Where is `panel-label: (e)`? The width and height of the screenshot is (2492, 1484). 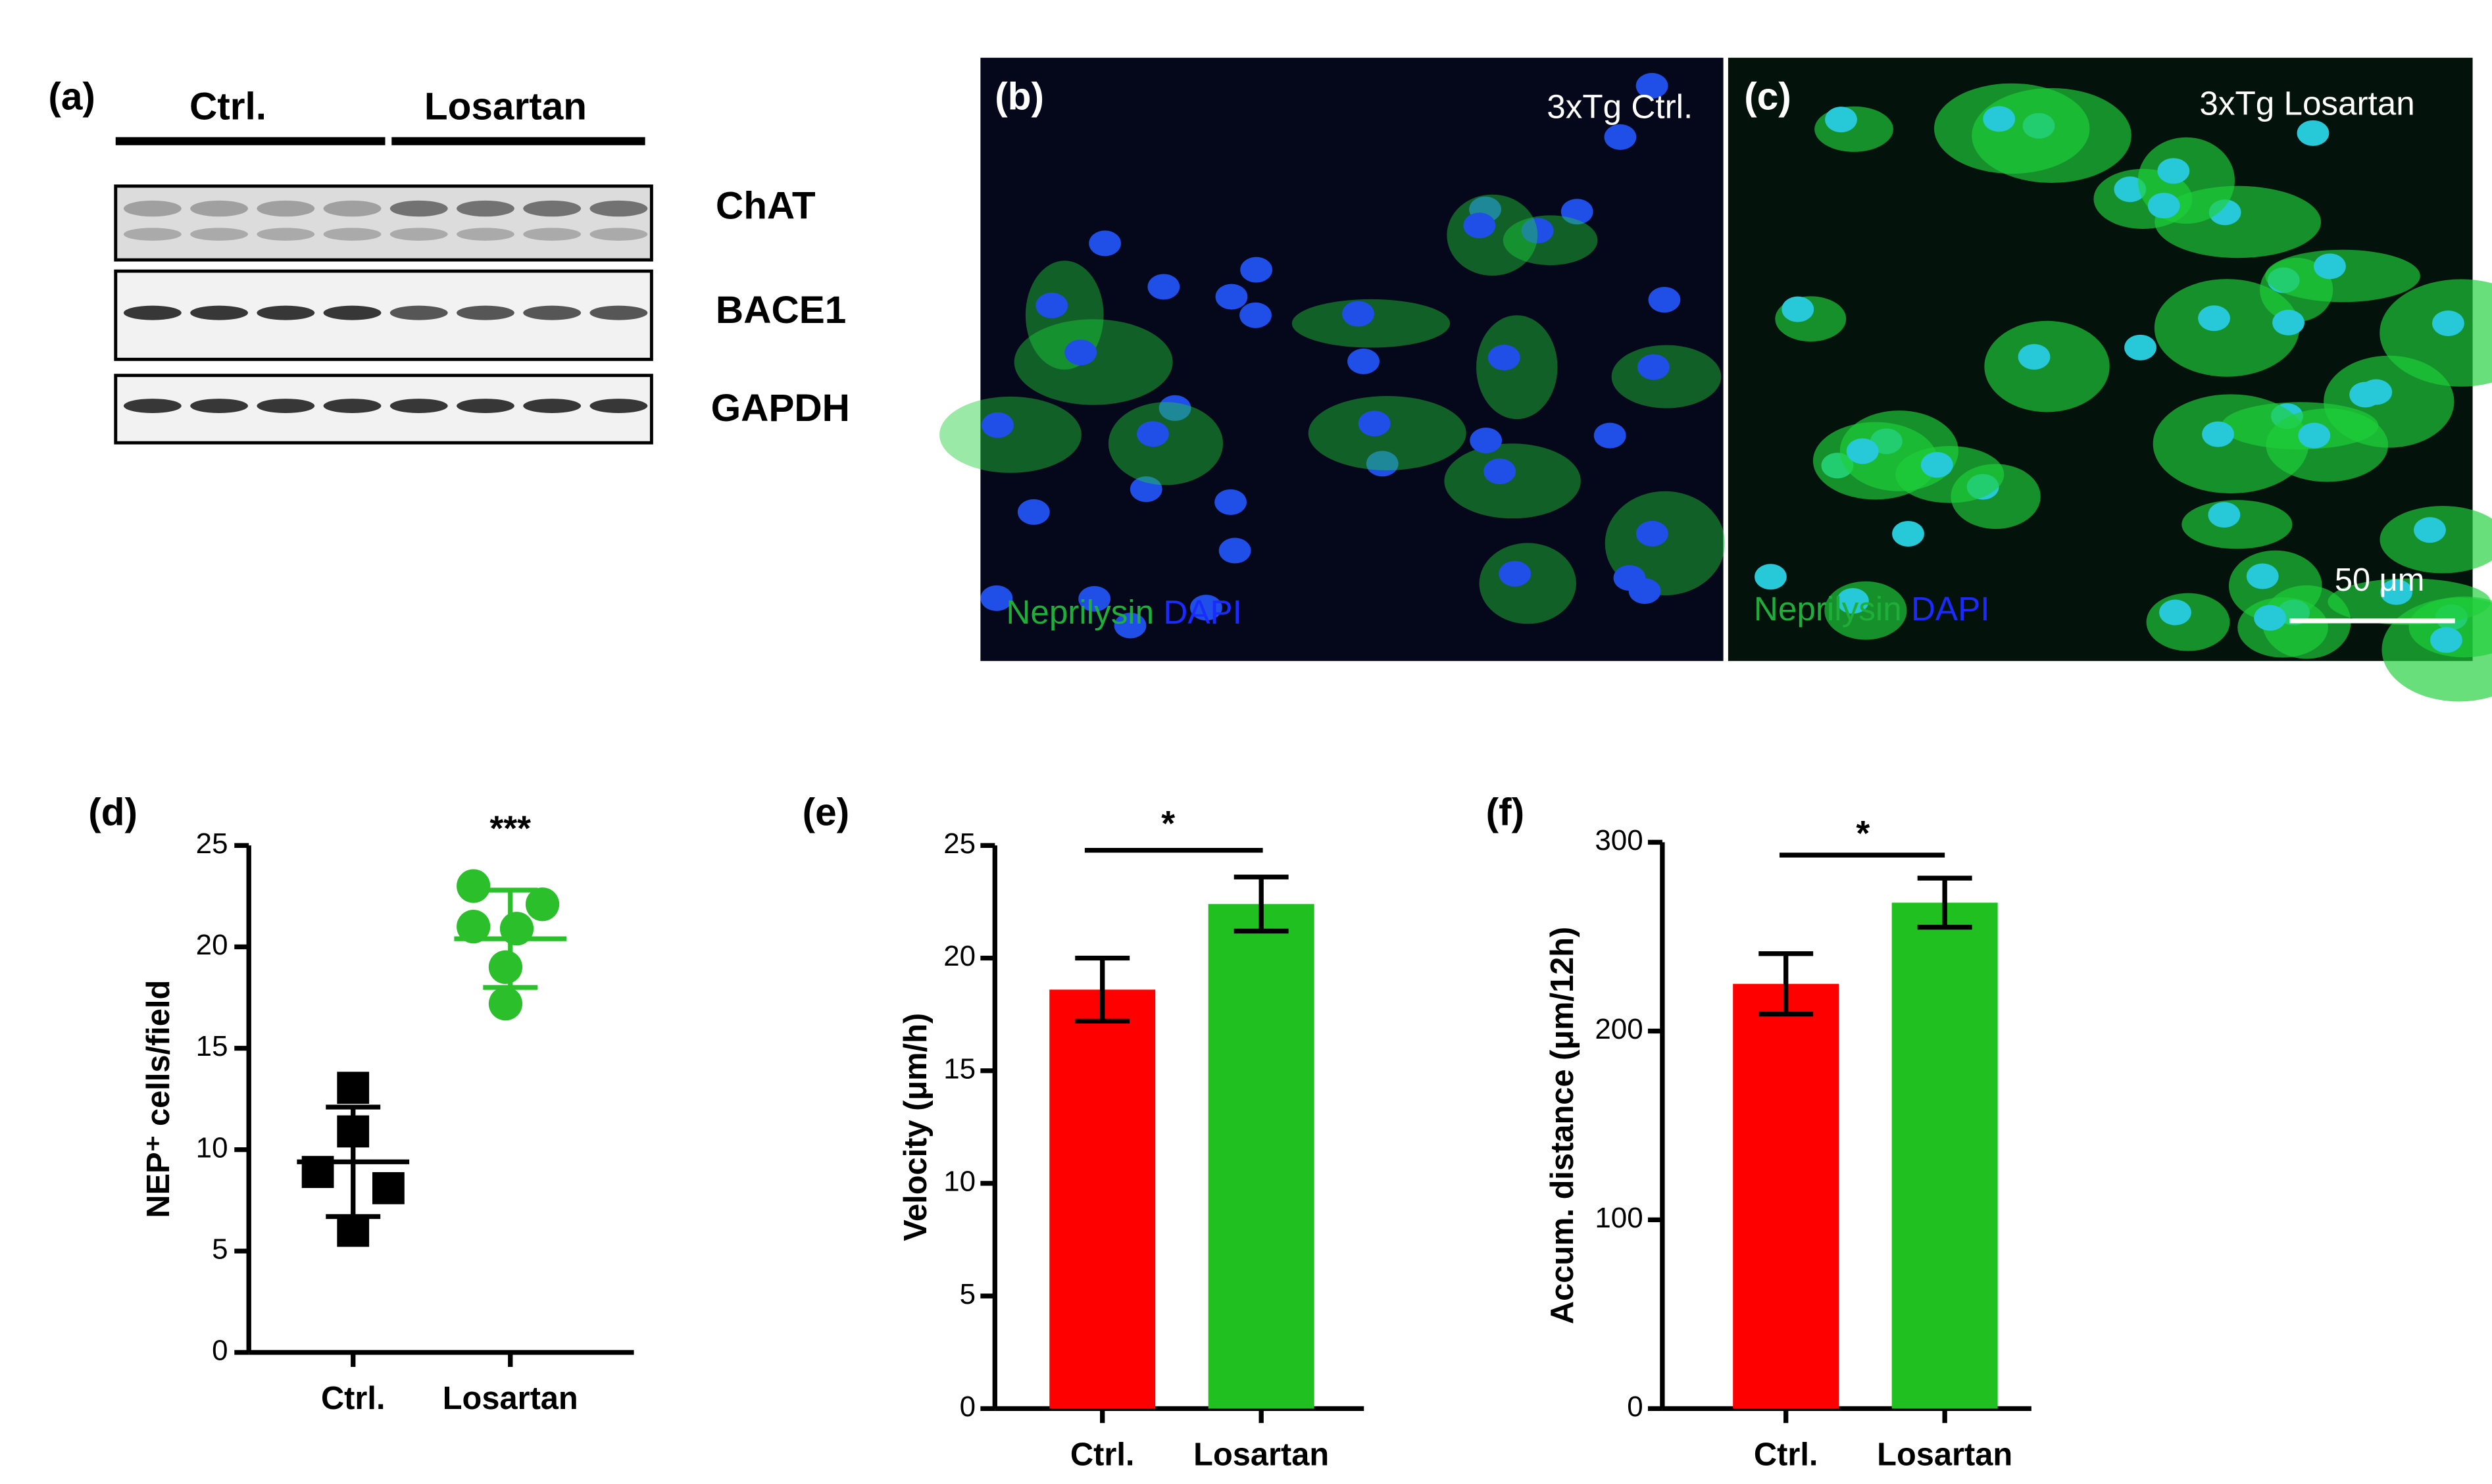
panel-label: (e) is located at coordinates (826, 812).